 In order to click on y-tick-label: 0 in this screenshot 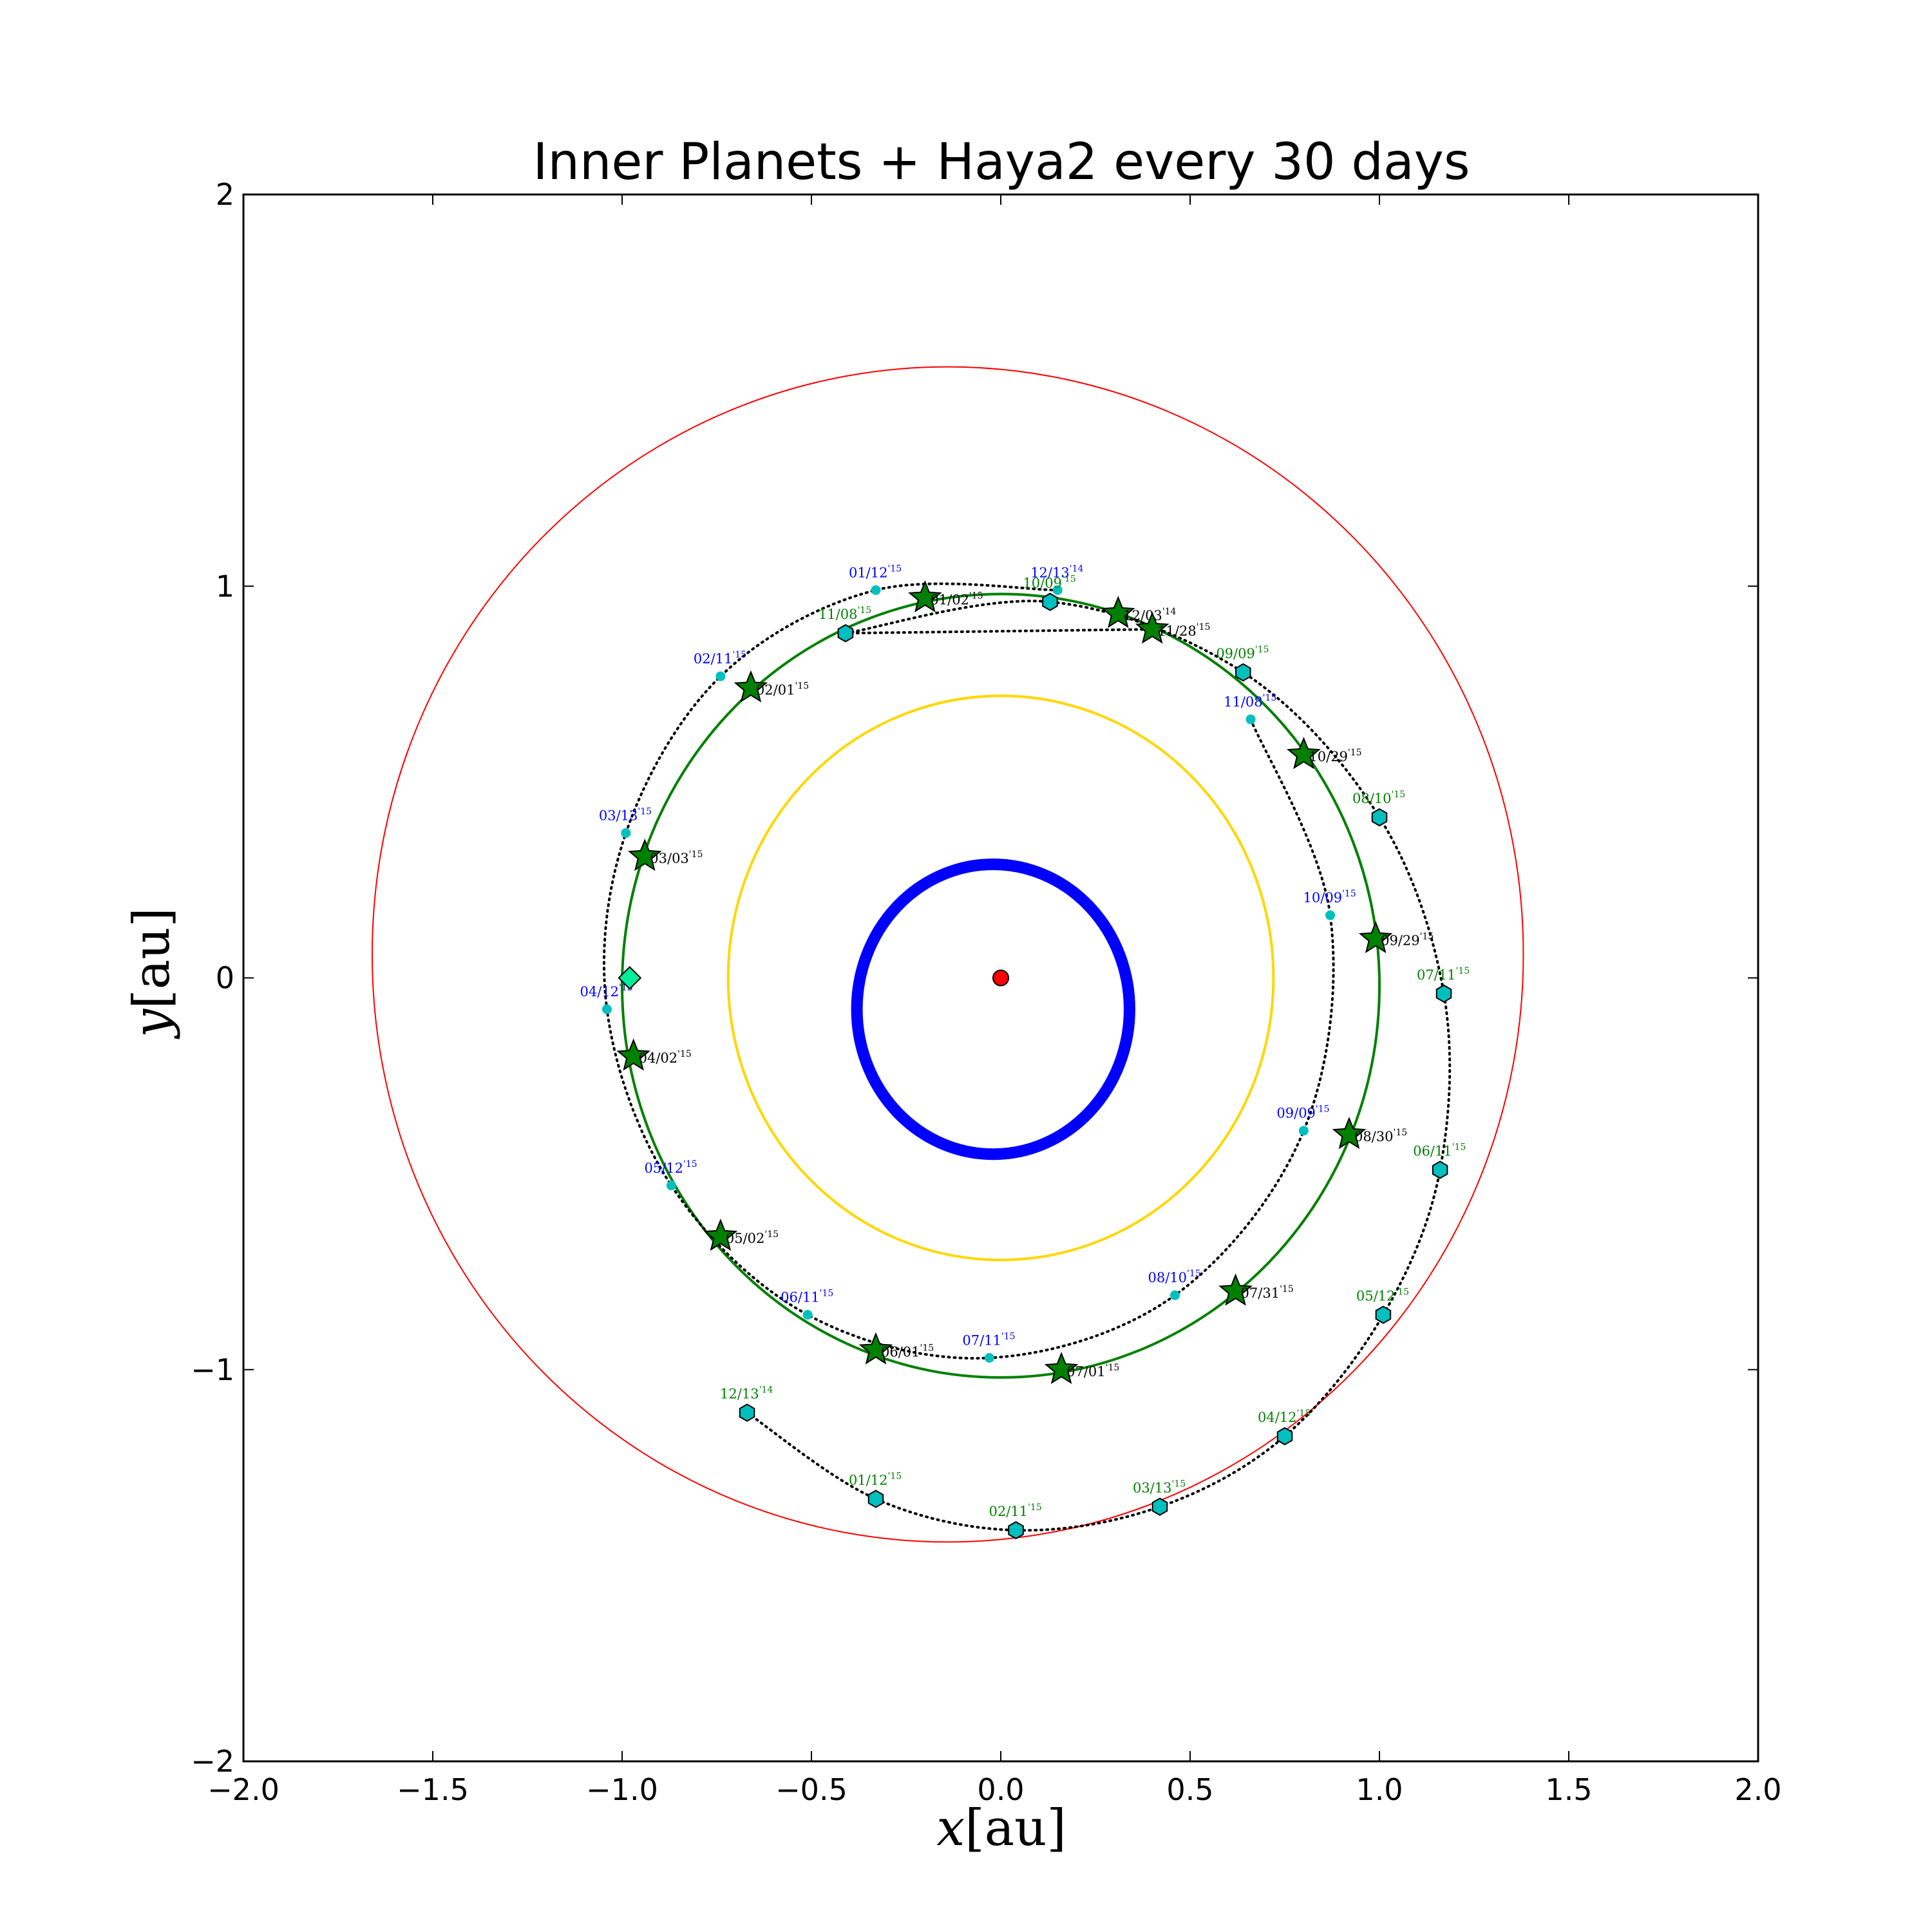, I will do `click(225, 978)`.